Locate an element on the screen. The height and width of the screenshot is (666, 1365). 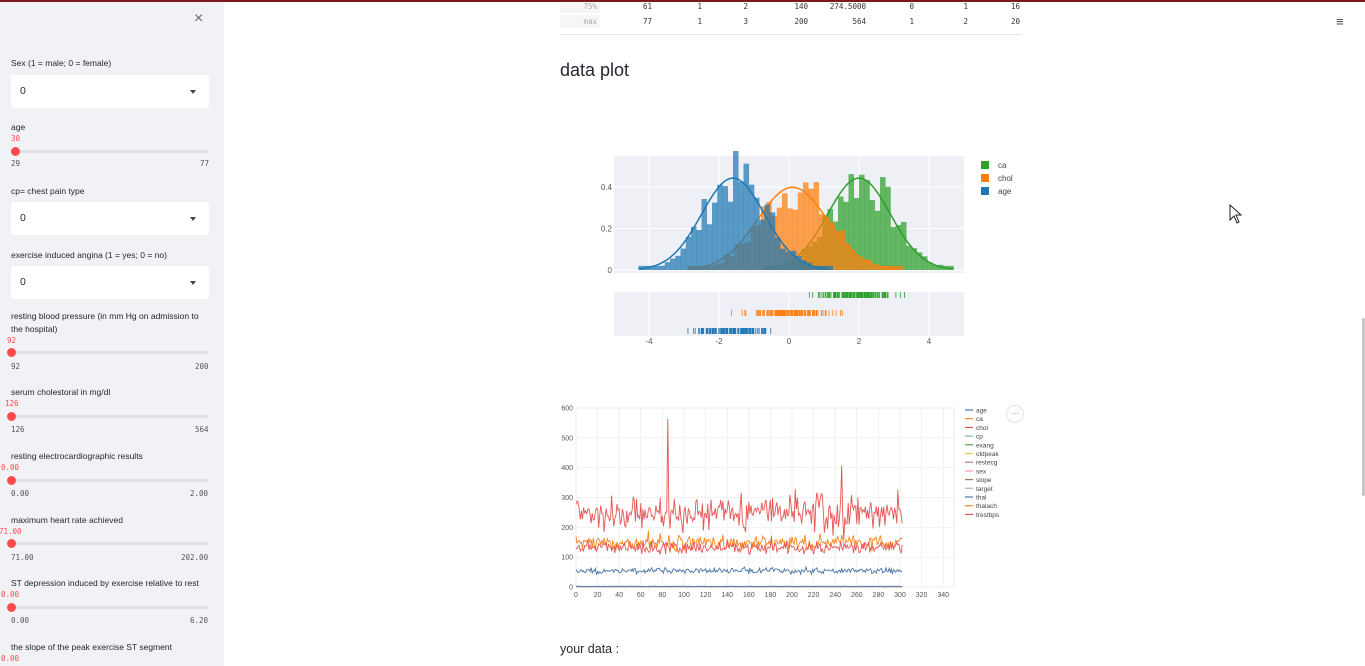
x-tick-label: -2 is located at coordinates (719, 341).